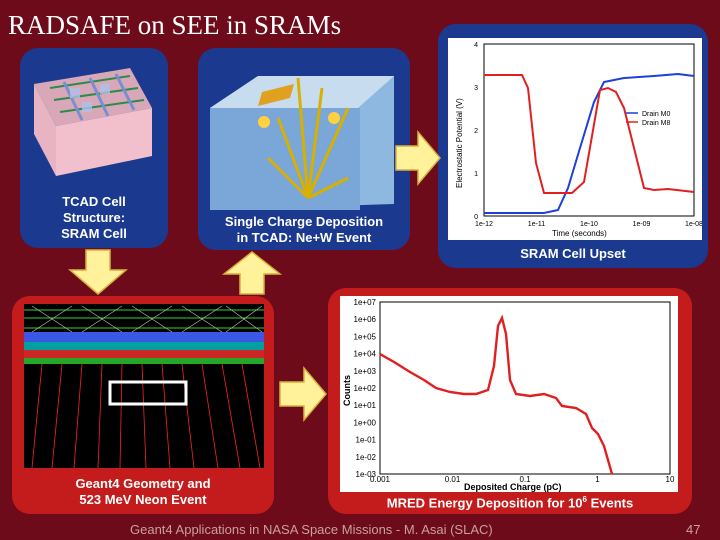 This screenshot has height=540, width=720. I want to click on upset-y-tick: 4, so click(476, 45).